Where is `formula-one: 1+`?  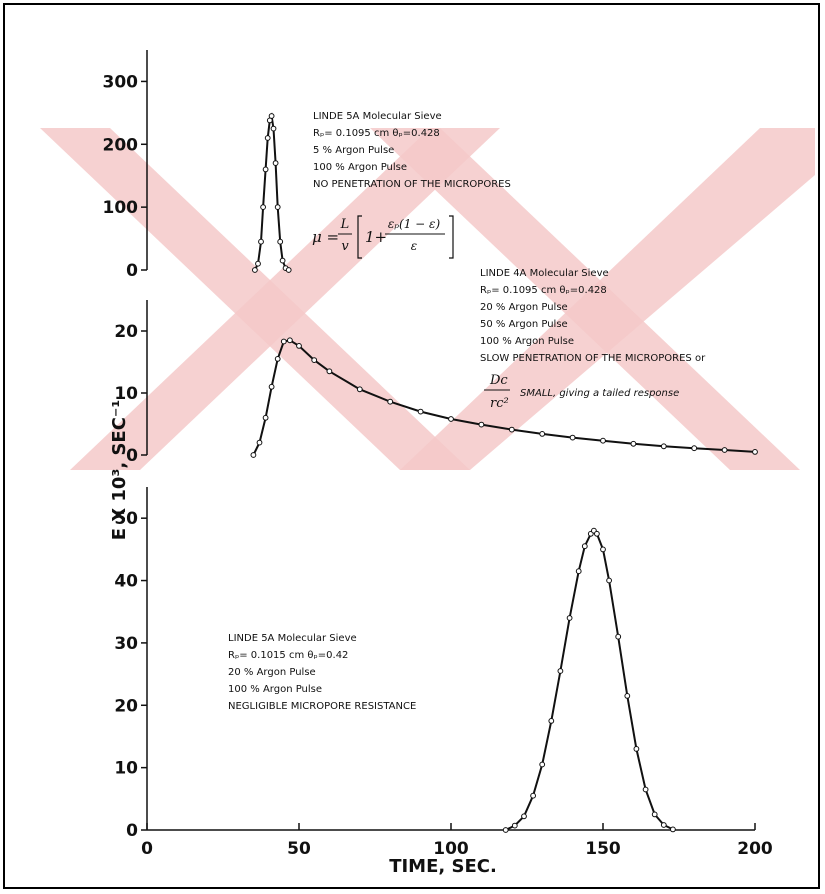
formula-one: 1+ is located at coordinates (376, 237).